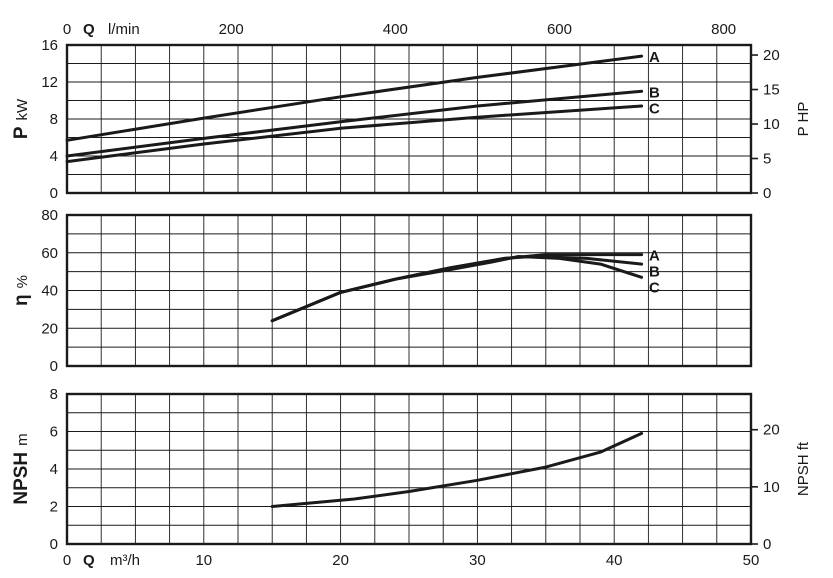 Image resolution: width=833 pixels, height=578 pixels. What do you see at coordinates (231, 29) in the screenshot?
I see `top-axis-tick-label: 200` at bounding box center [231, 29].